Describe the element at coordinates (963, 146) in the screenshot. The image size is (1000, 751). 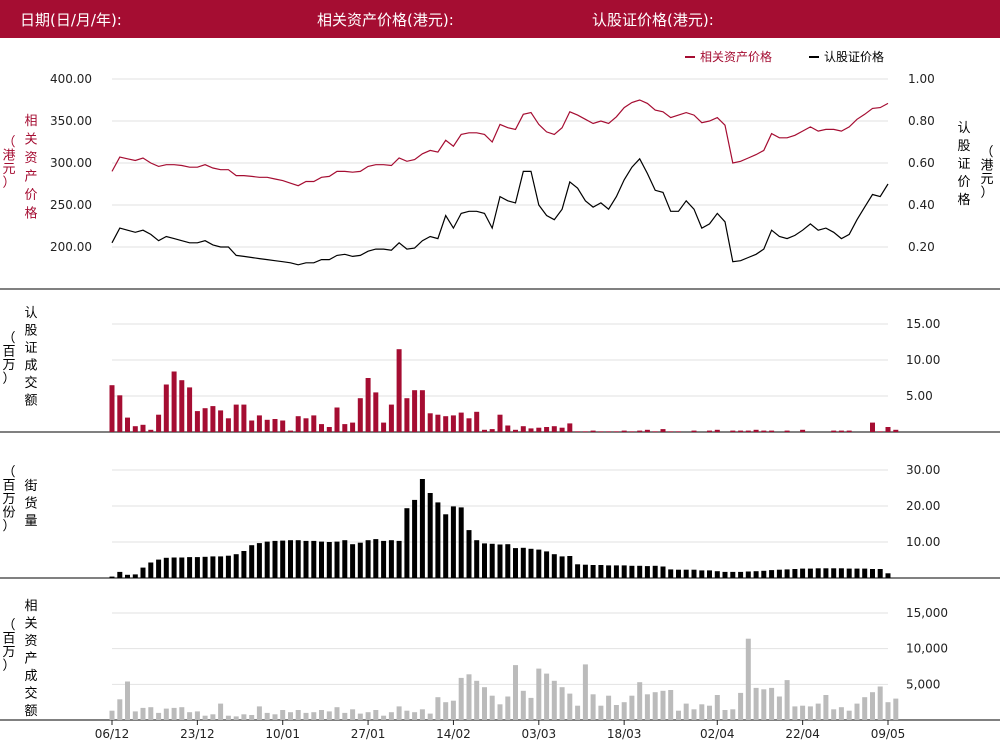
I see `y-axis-title-right: 股` at that location.